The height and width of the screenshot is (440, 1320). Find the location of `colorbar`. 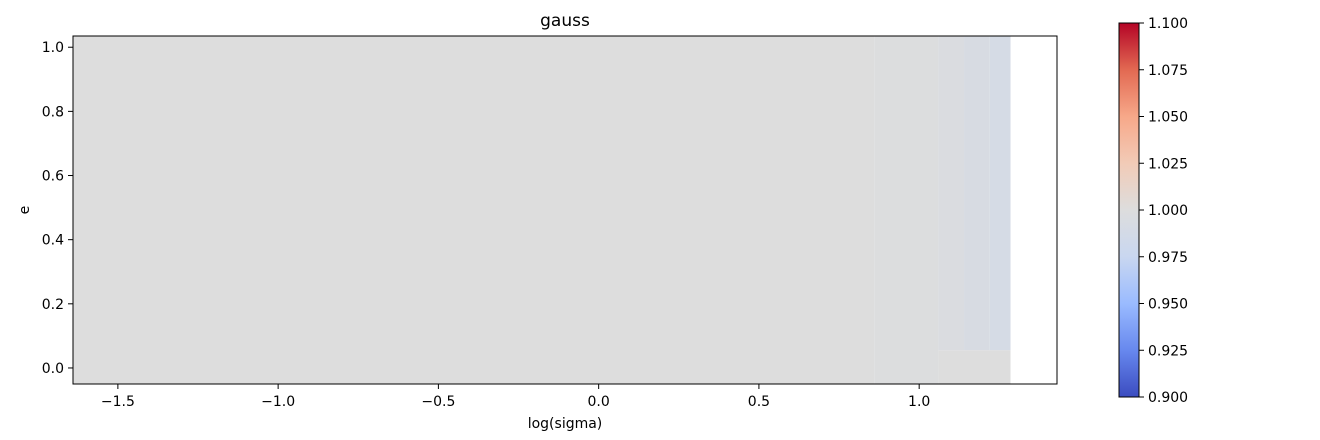

colorbar is located at coordinates (1129, 210).